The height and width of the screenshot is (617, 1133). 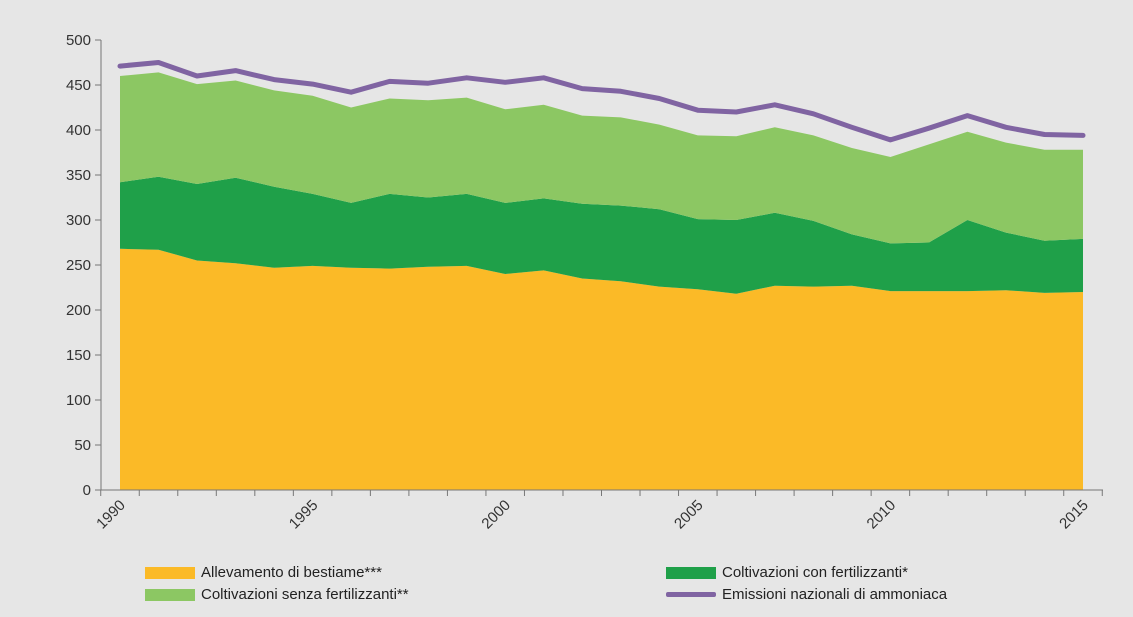 I want to click on x-tick-label: 1990, so click(x=111, y=515).